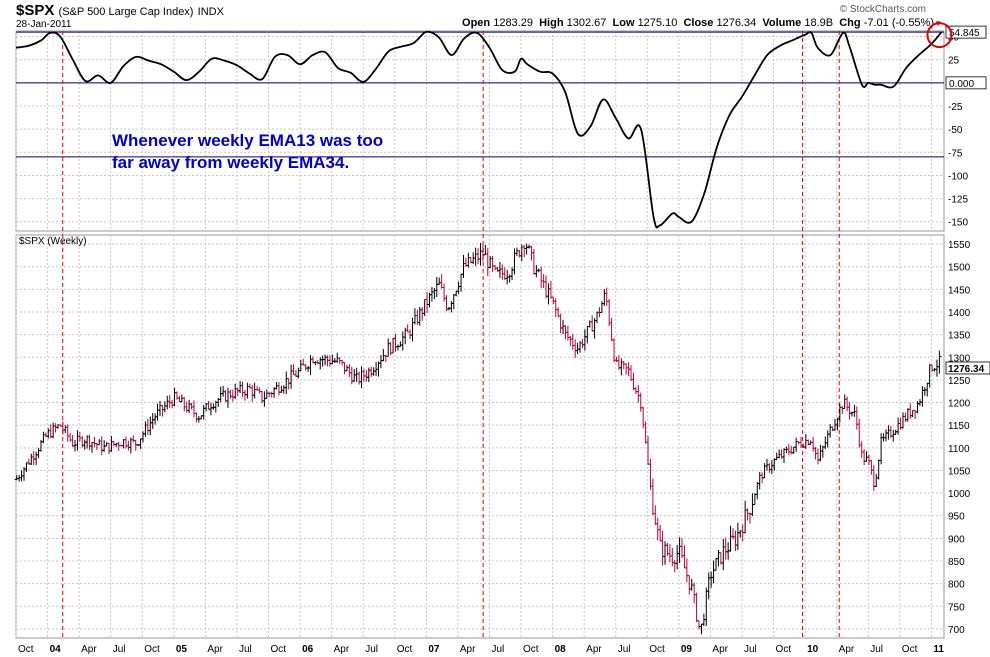  Describe the element at coordinates (959, 245) in the screenshot. I see `price-y-tick-label: 1550` at that location.